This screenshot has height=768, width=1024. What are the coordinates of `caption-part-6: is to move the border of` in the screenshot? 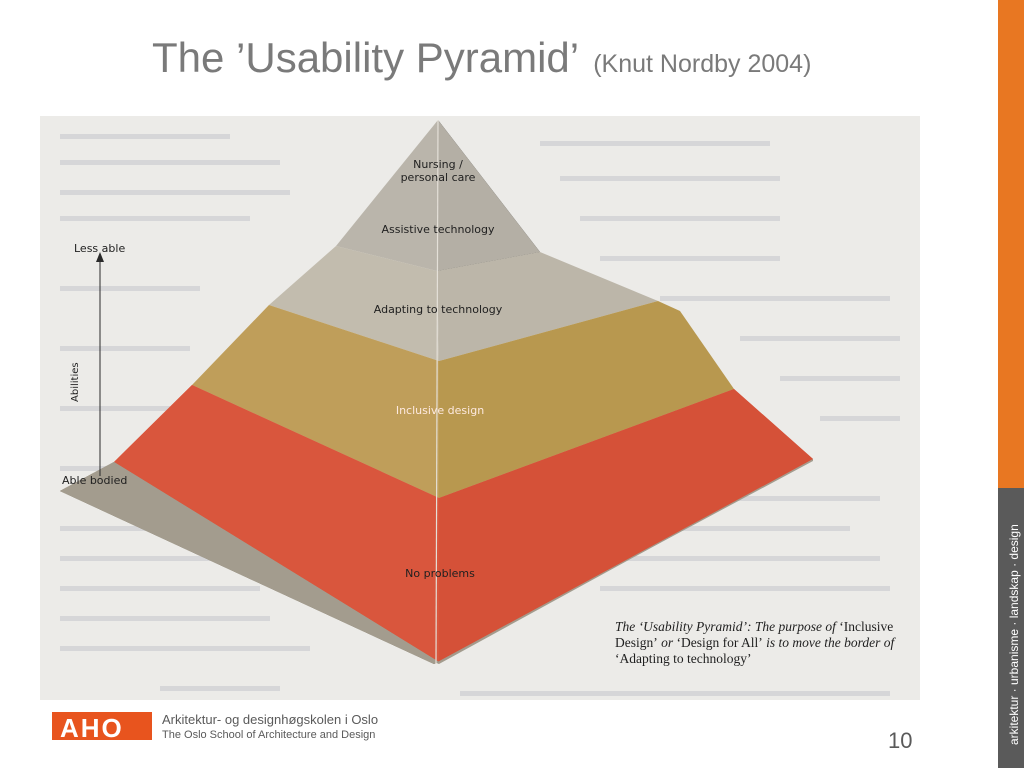 It's located at (828, 642).